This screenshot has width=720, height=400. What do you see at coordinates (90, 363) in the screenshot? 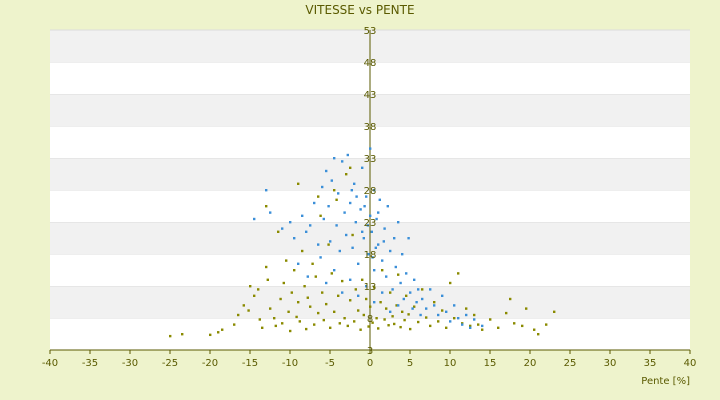
I see `x-tick-label: -35` at bounding box center [90, 363].